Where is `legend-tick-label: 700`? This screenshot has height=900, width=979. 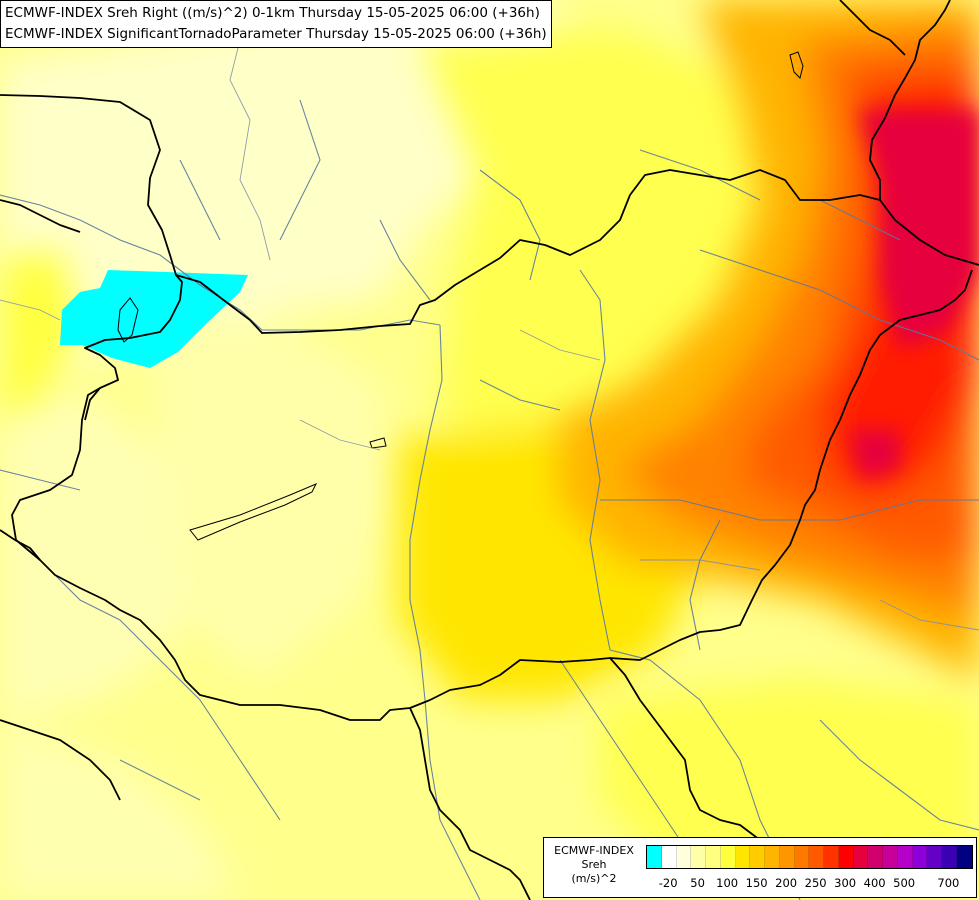
legend-tick-label: 700 is located at coordinates (948, 883).